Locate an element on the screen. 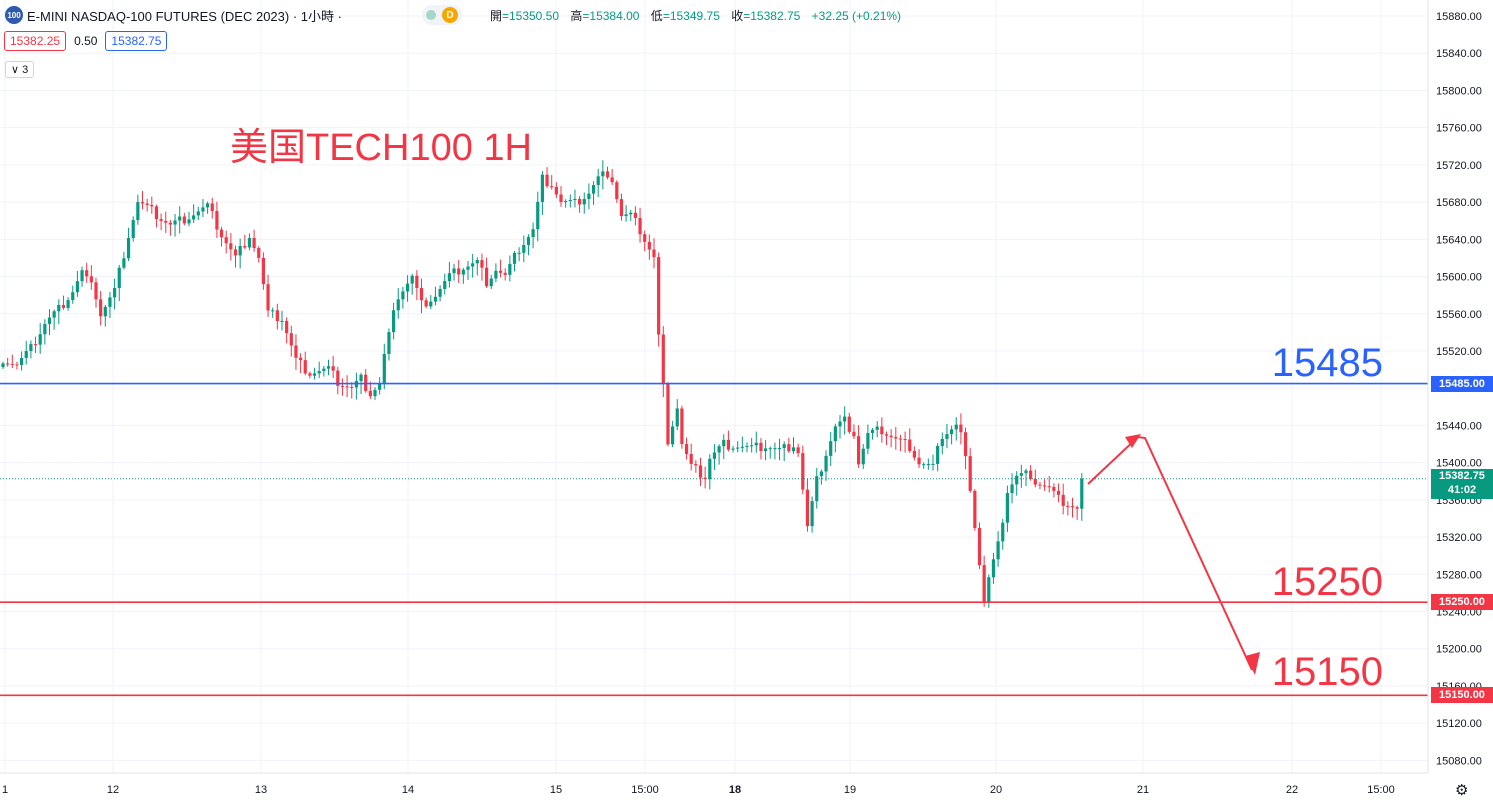 The height and width of the screenshot is (802, 1493). market-status: D is located at coordinates (441, 15).